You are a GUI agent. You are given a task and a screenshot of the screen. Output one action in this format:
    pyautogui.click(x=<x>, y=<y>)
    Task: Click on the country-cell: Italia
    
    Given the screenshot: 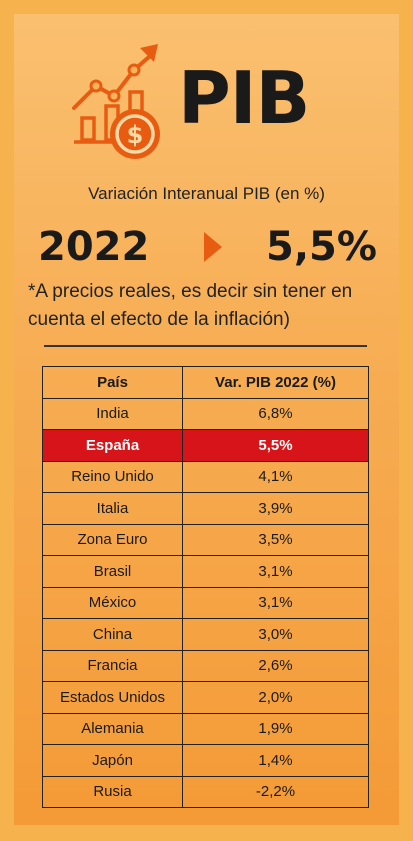 What is the action you would take?
    pyautogui.click(x=112, y=508)
    